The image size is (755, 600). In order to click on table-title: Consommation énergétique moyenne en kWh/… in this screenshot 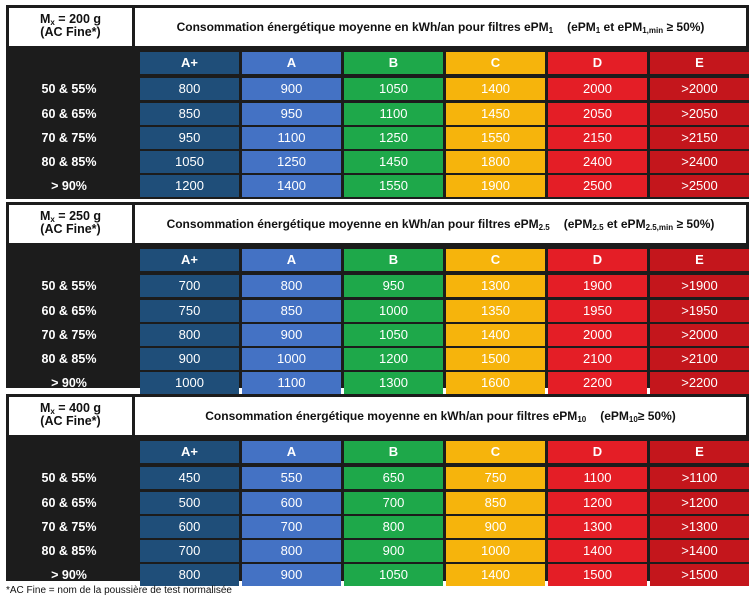, I will do `click(440, 416)`.